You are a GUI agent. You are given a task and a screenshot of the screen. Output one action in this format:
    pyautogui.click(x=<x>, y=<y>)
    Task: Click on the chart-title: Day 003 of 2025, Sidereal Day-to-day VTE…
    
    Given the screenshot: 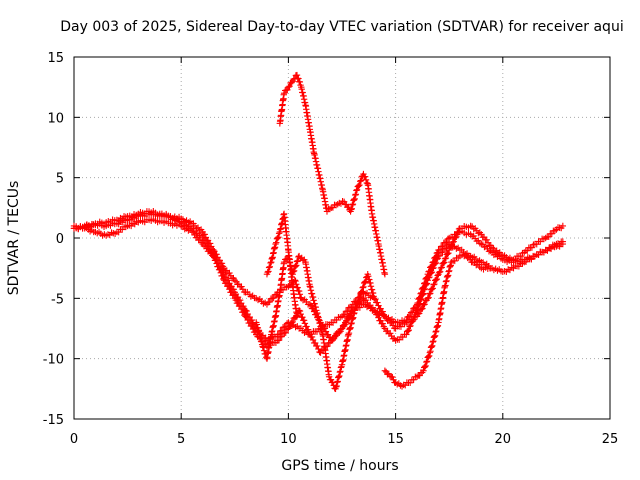 What is the action you would take?
    pyautogui.click(x=341, y=27)
    